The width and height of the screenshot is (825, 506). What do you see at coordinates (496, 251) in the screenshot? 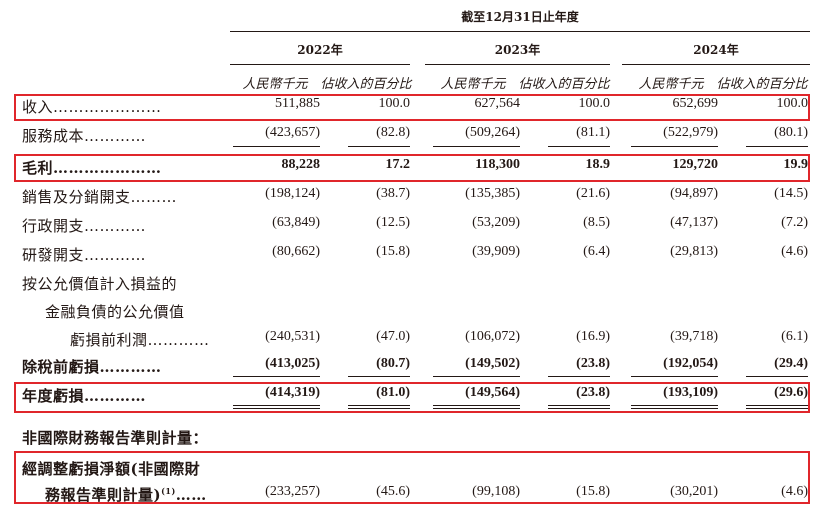
I see `row-5-value-2: (39,909)` at bounding box center [496, 251].